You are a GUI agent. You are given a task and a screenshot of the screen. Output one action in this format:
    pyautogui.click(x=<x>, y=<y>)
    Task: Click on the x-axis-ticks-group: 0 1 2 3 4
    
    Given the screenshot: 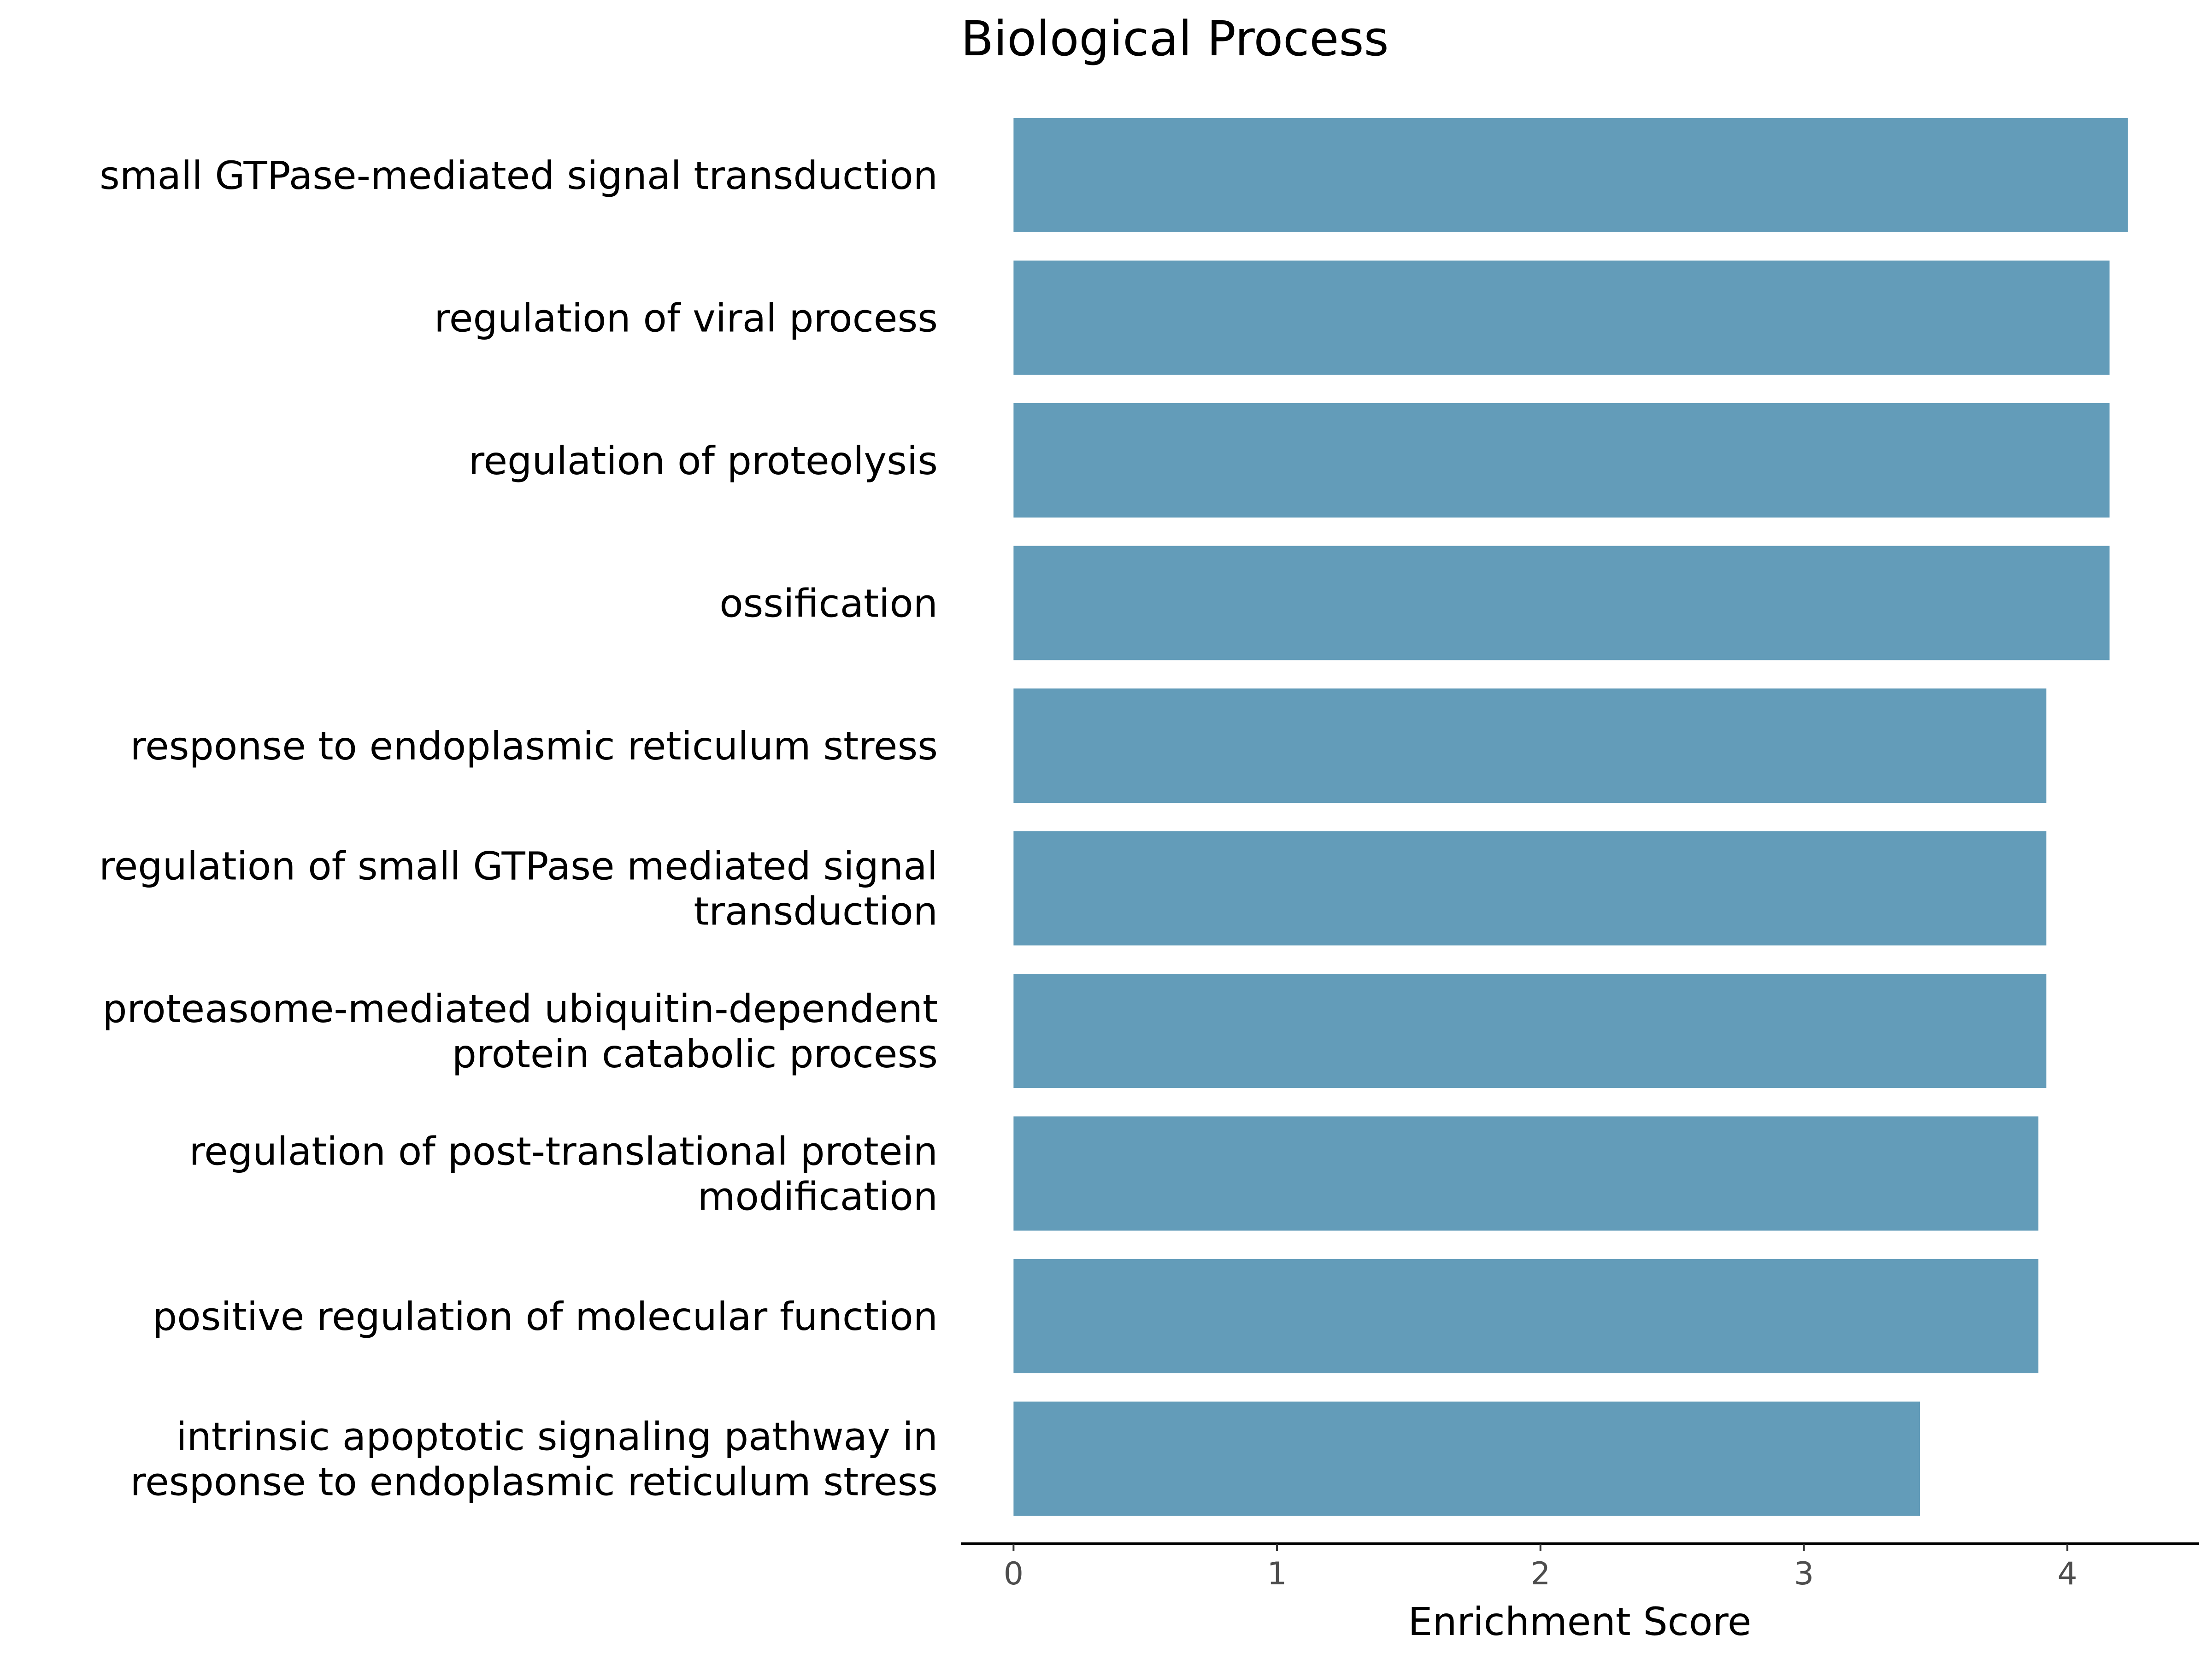 What is the action you would take?
    pyautogui.click(x=1540, y=1568)
    